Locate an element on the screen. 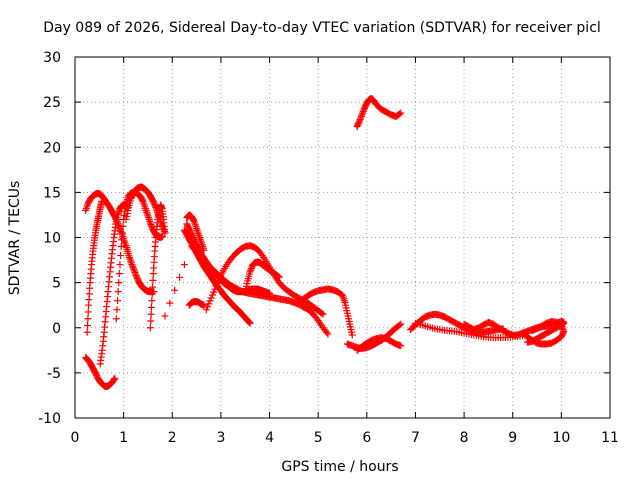  series-track-k is located at coordinates (195, 232).